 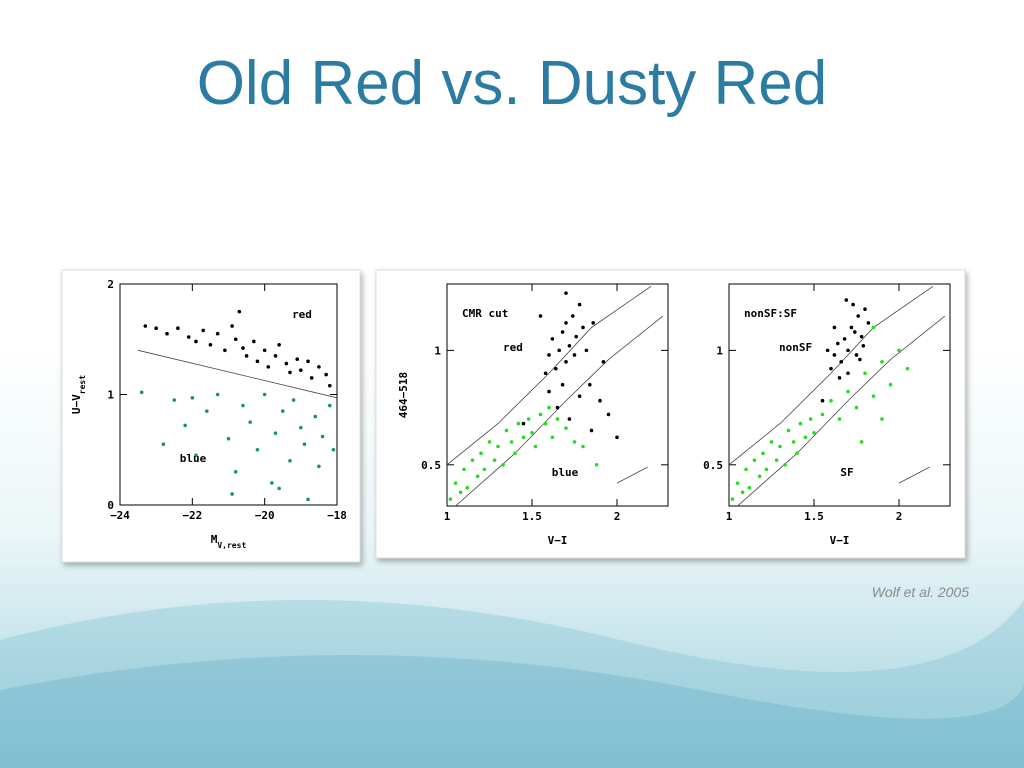 I want to click on y-axis-label-main: U−V, so click(x=76, y=404).